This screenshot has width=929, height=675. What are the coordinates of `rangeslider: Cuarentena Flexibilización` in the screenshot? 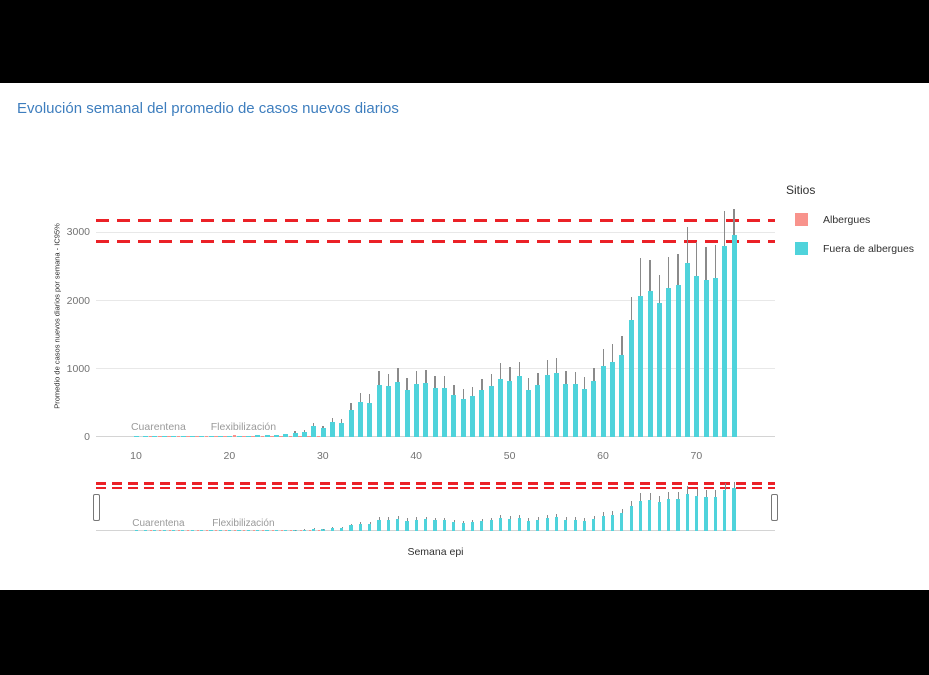 It's located at (435, 507).